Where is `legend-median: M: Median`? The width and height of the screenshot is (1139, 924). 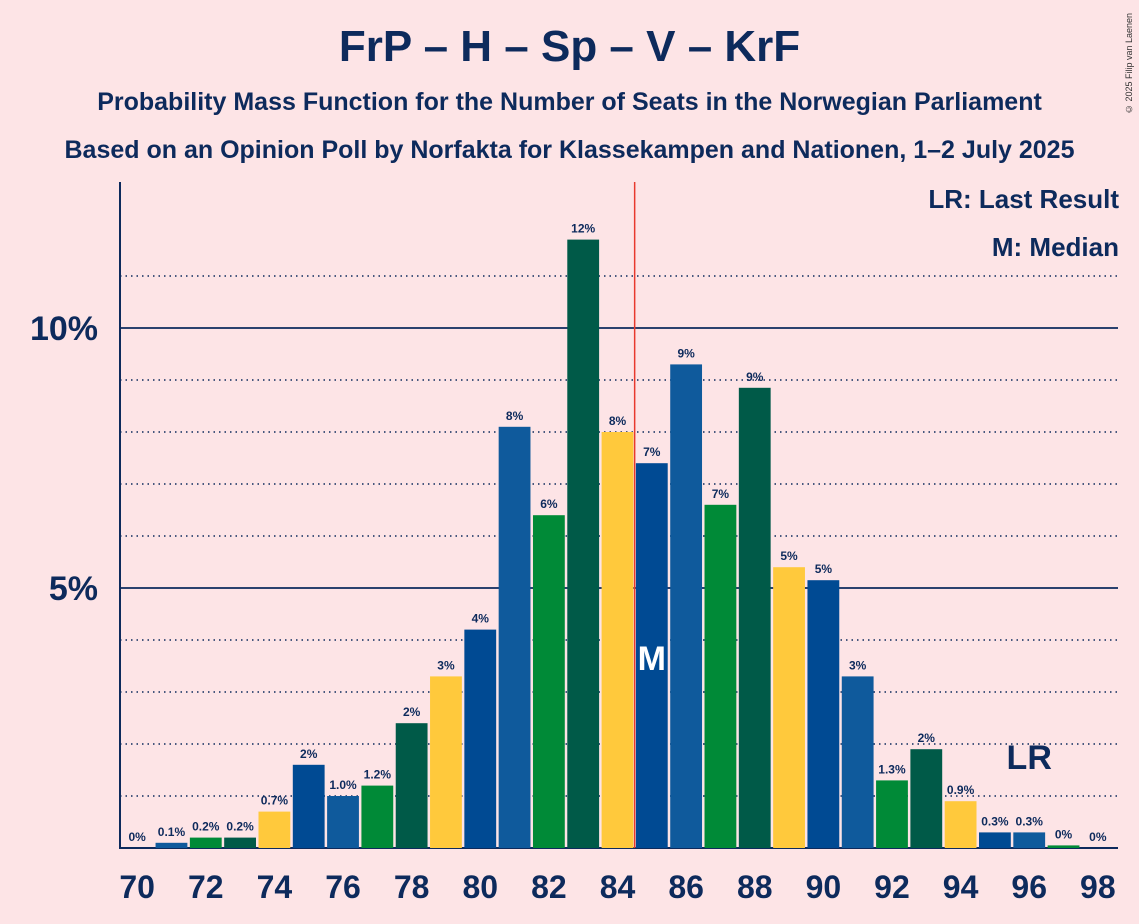
legend-median: M: Median is located at coordinates (1055, 247).